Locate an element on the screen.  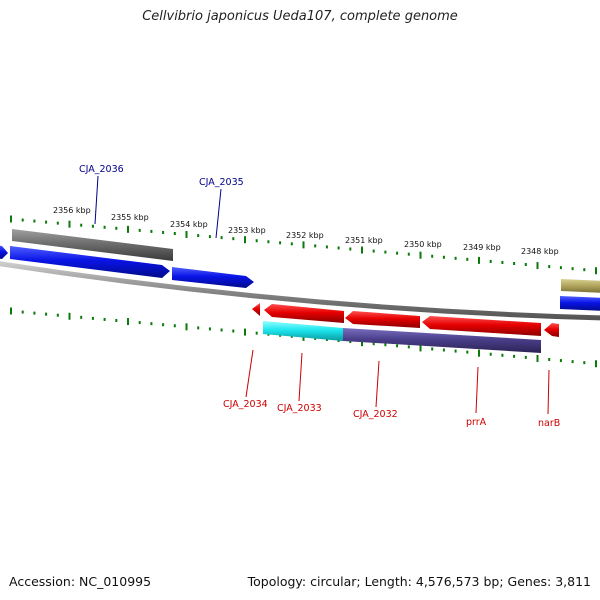
gene-prrA is located at coordinates (481, 326).